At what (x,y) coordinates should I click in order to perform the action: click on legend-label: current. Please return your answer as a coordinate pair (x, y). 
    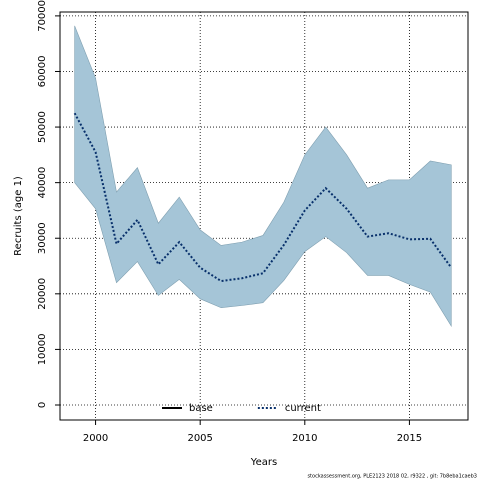
    Looking at the image, I should click on (303, 408).